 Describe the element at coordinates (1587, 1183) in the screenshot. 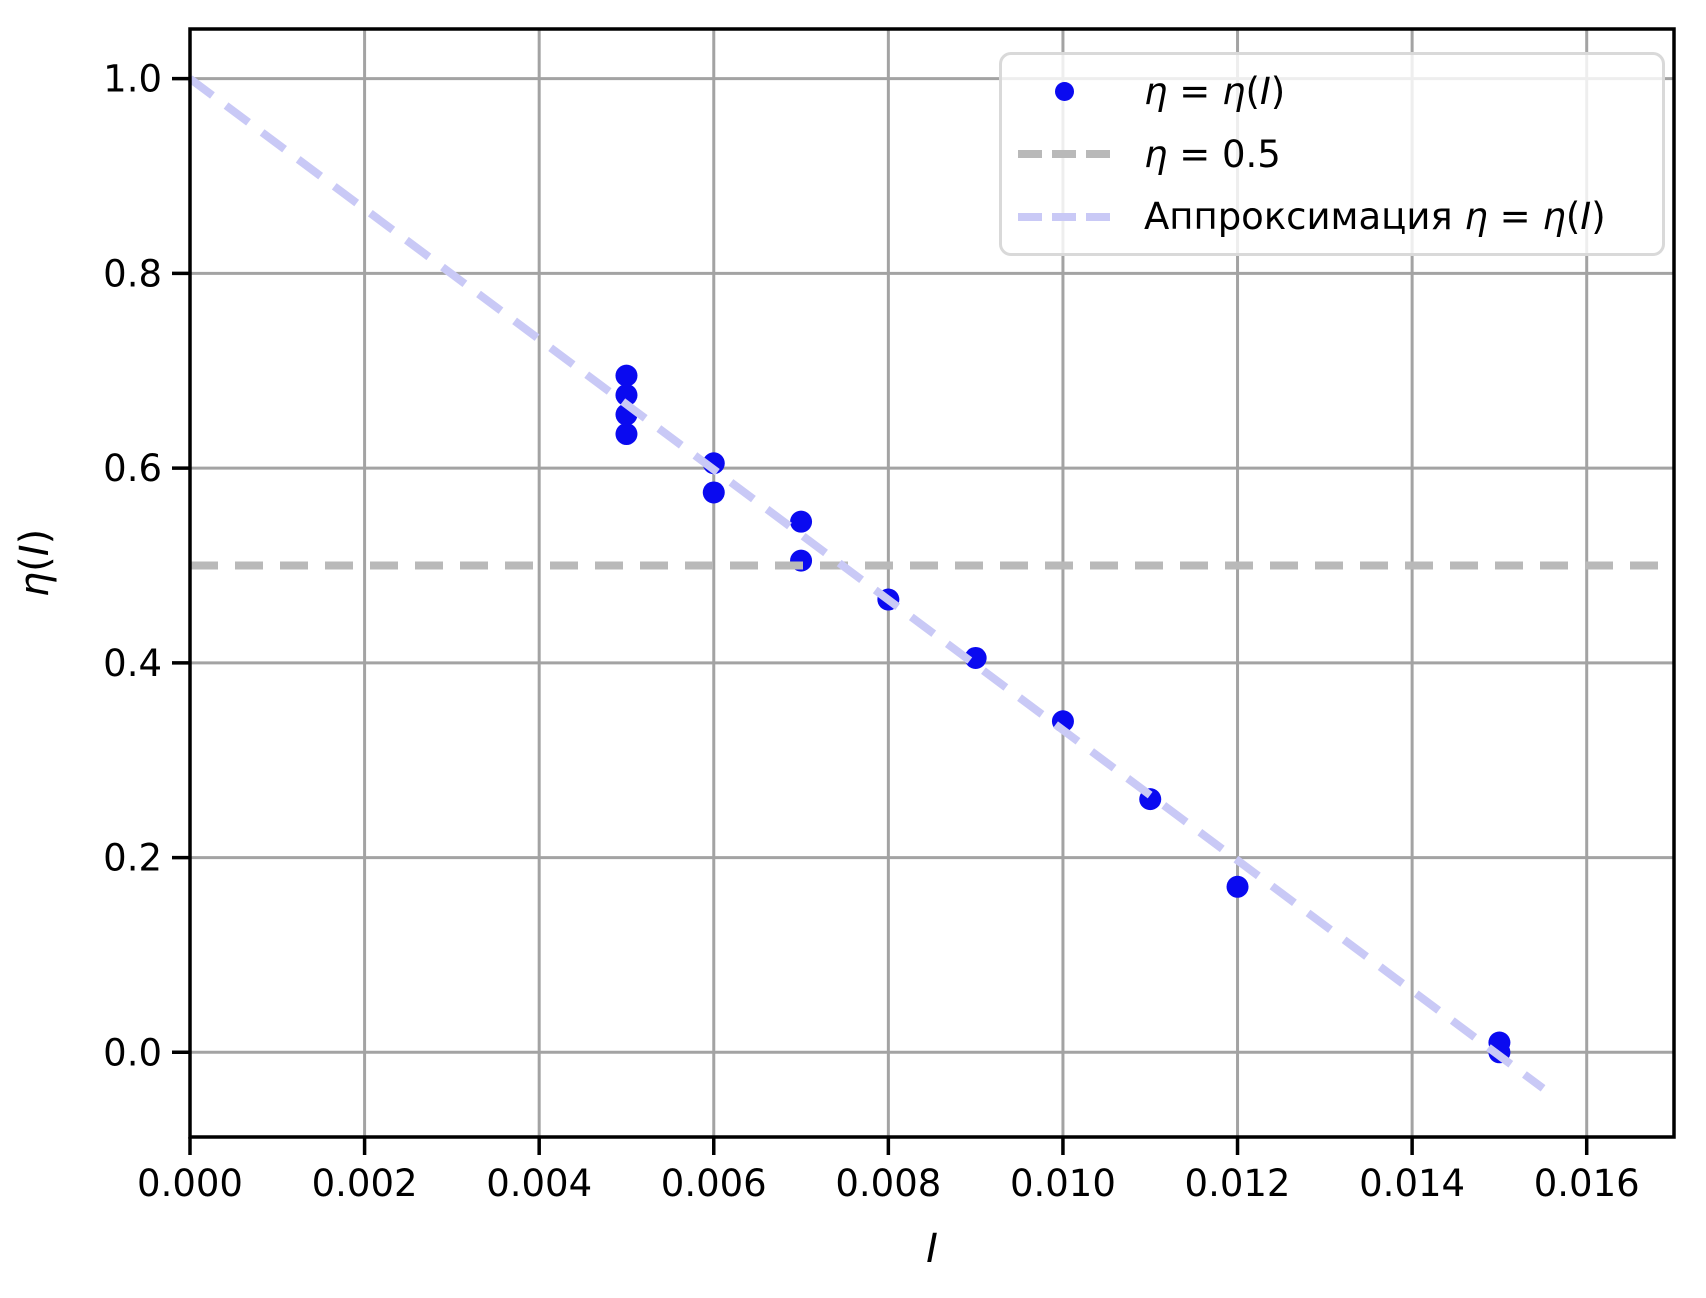

I see `x-tick-label: 0.016` at that location.